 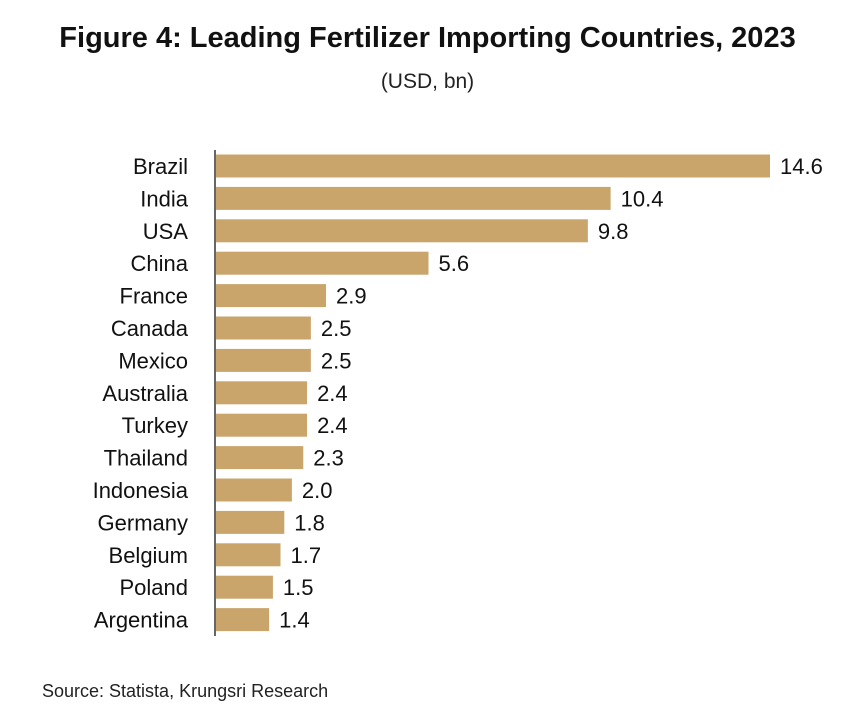 I want to click on category-label: Poland, so click(x=153, y=587).